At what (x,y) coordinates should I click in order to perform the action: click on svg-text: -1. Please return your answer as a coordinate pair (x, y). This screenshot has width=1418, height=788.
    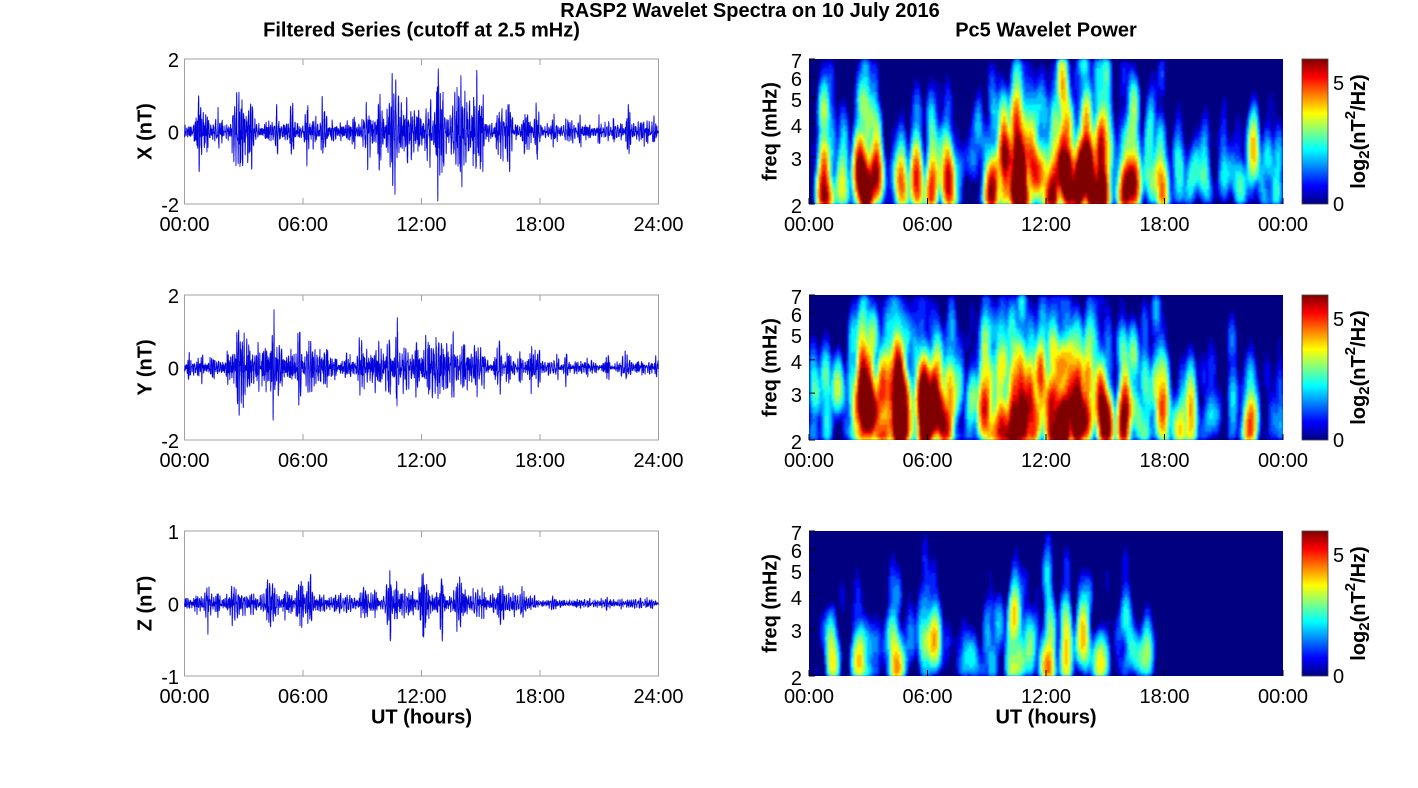
    Looking at the image, I should click on (170, 678).